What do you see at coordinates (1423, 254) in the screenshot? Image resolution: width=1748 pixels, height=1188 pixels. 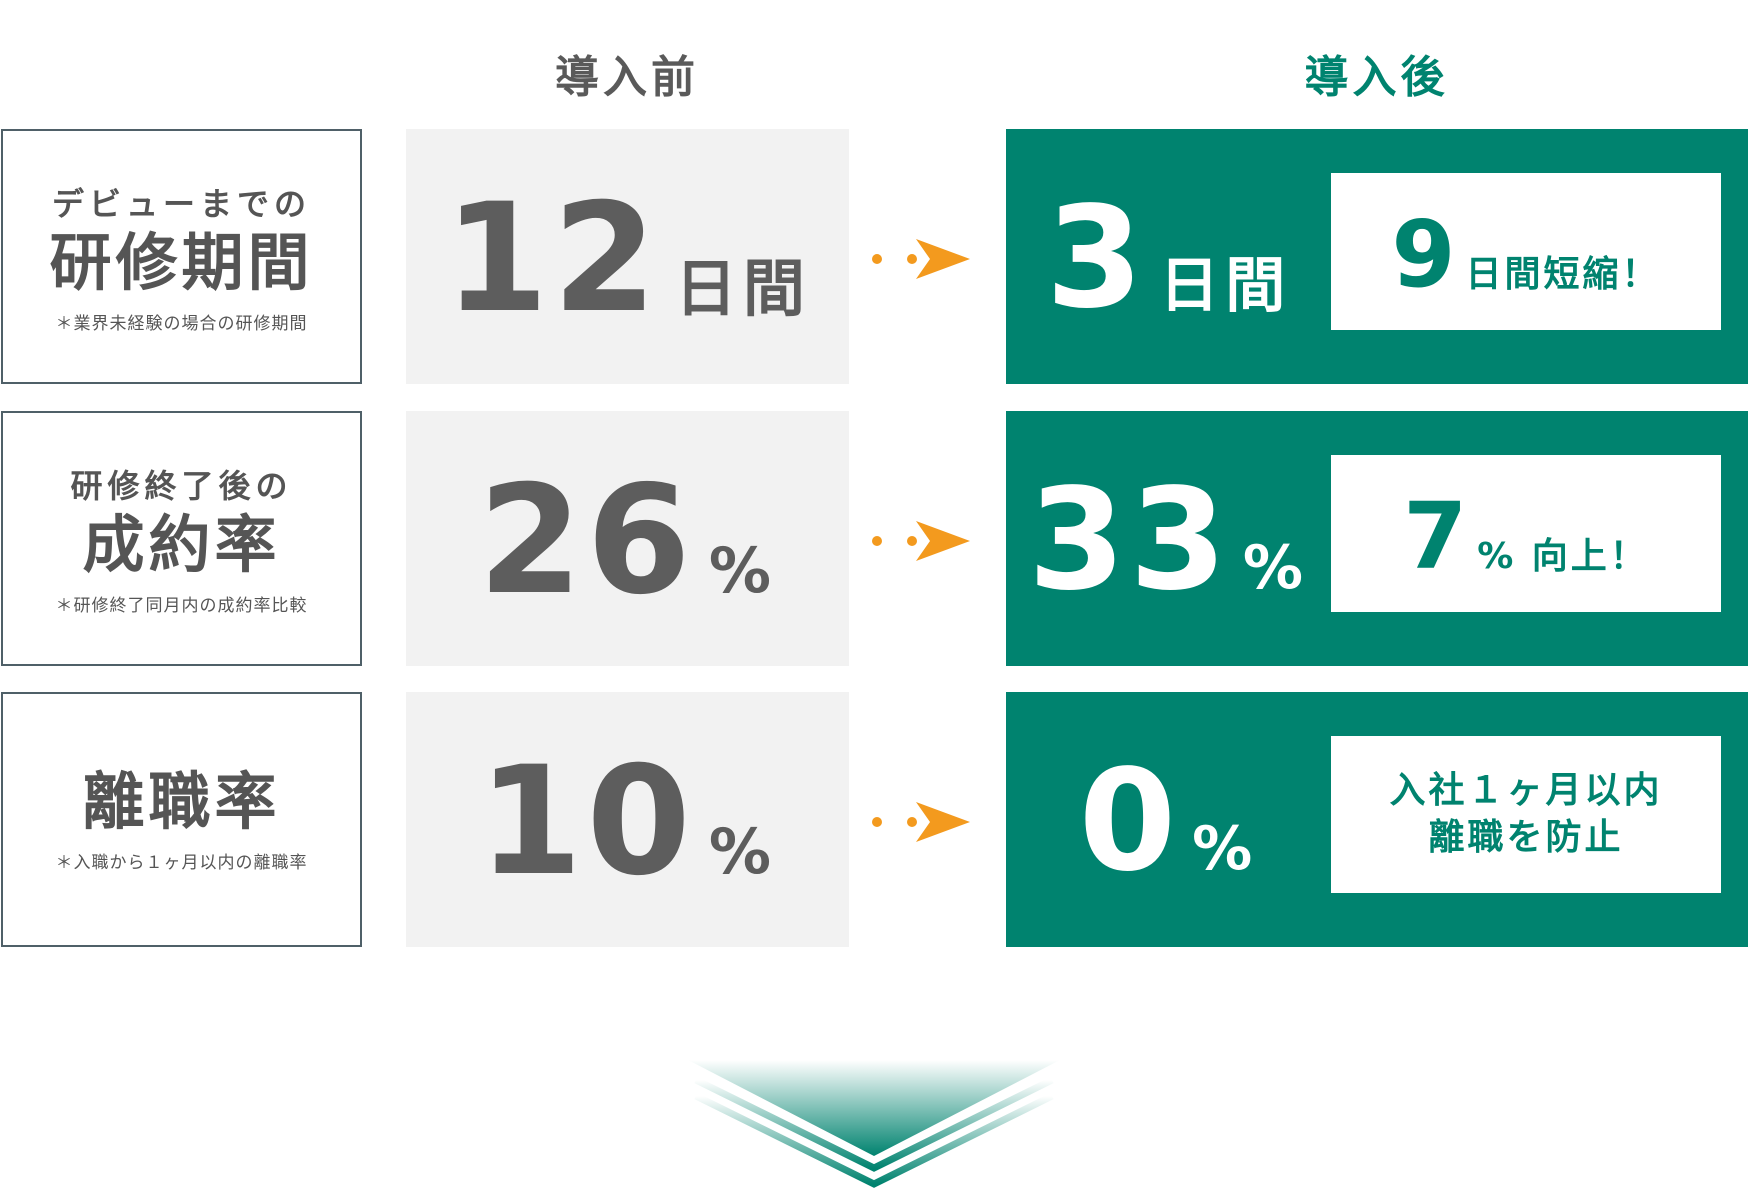 I see `result-number: 9` at bounding box center [1423, 254].